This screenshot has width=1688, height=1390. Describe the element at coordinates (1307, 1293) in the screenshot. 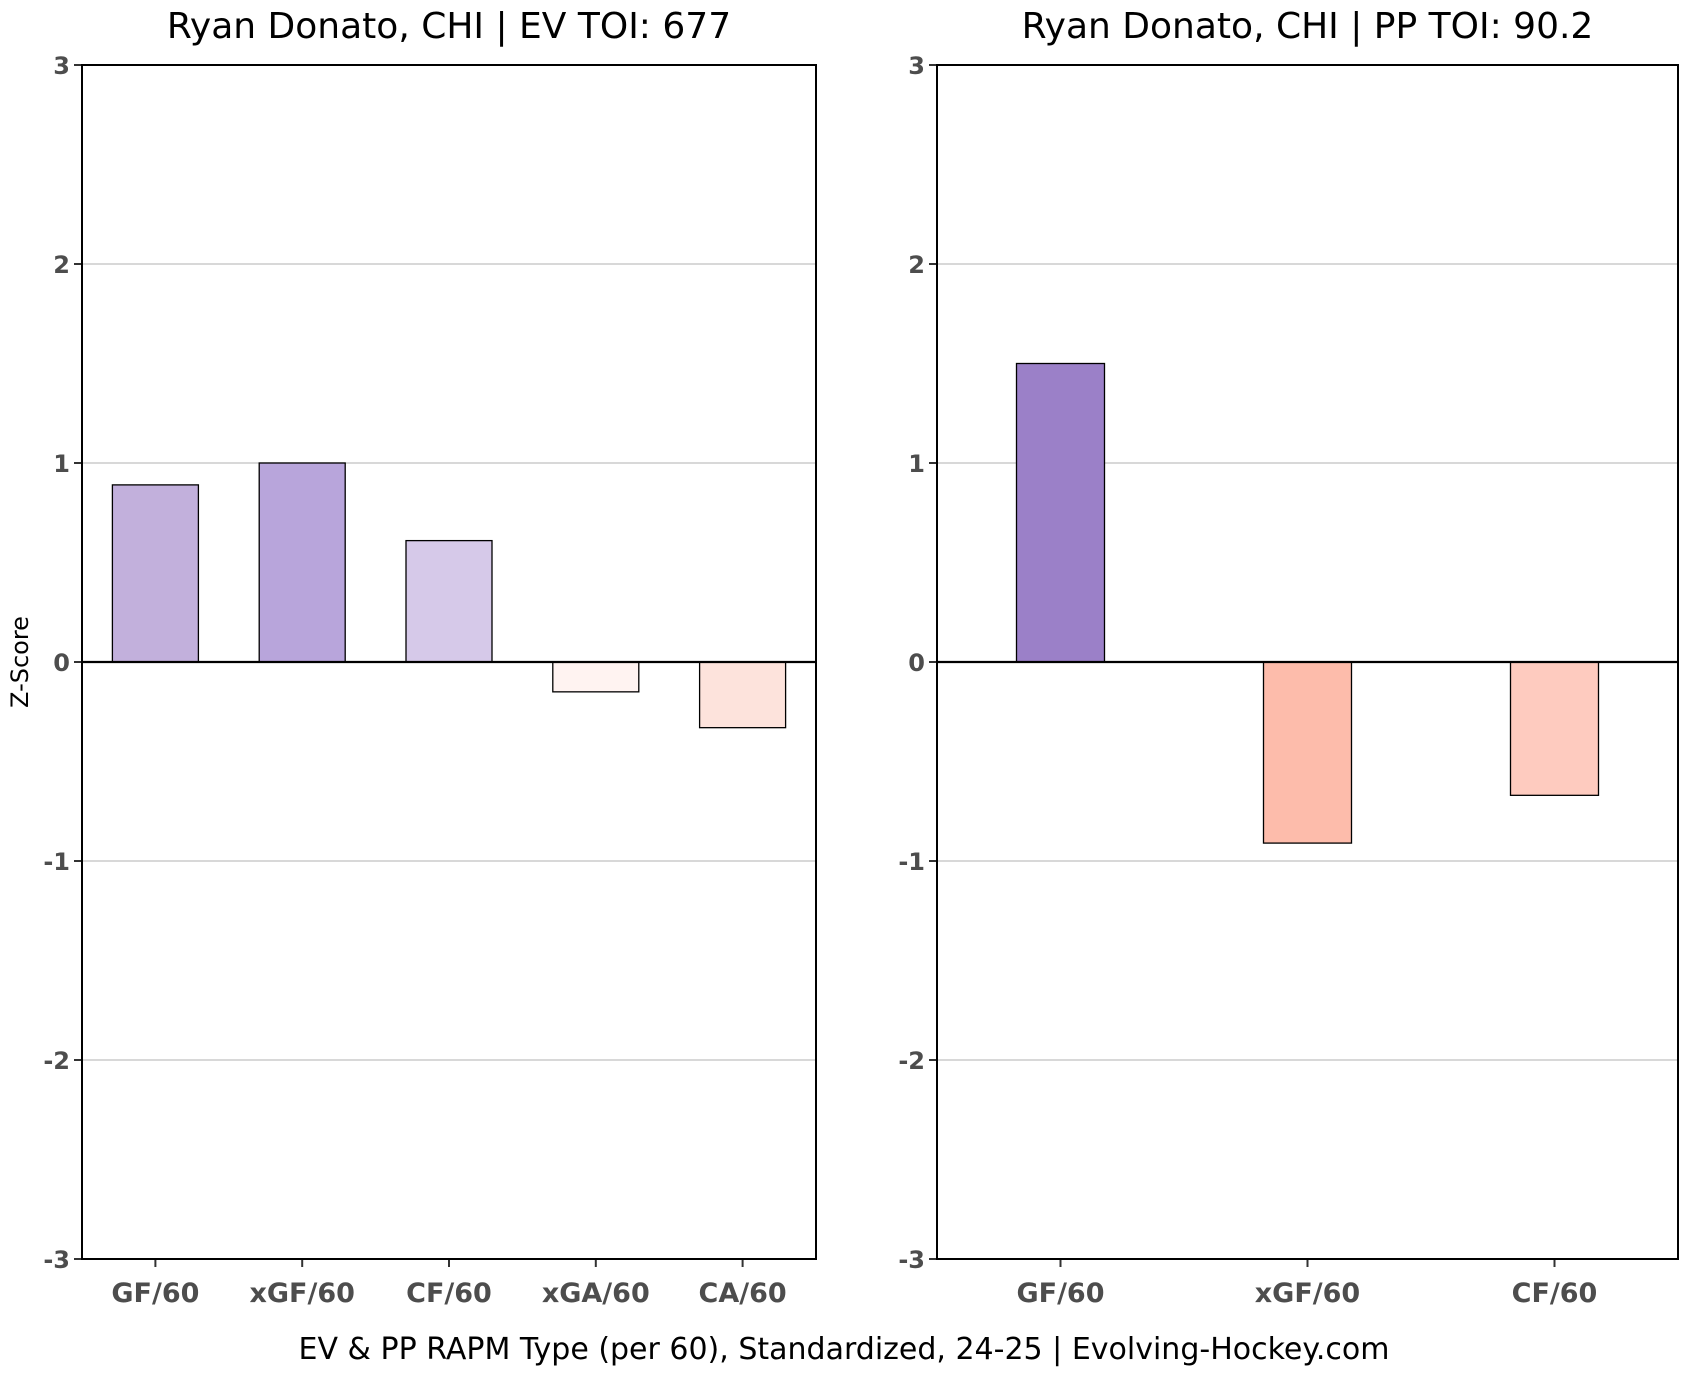

I see `pp-x-tick-label: xGF/60` at that location.